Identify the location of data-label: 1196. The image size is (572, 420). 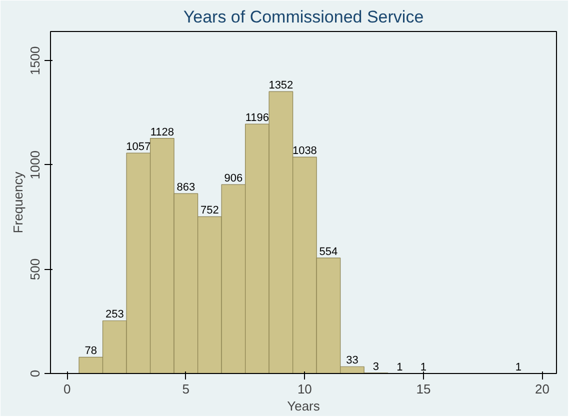
(257, 118).